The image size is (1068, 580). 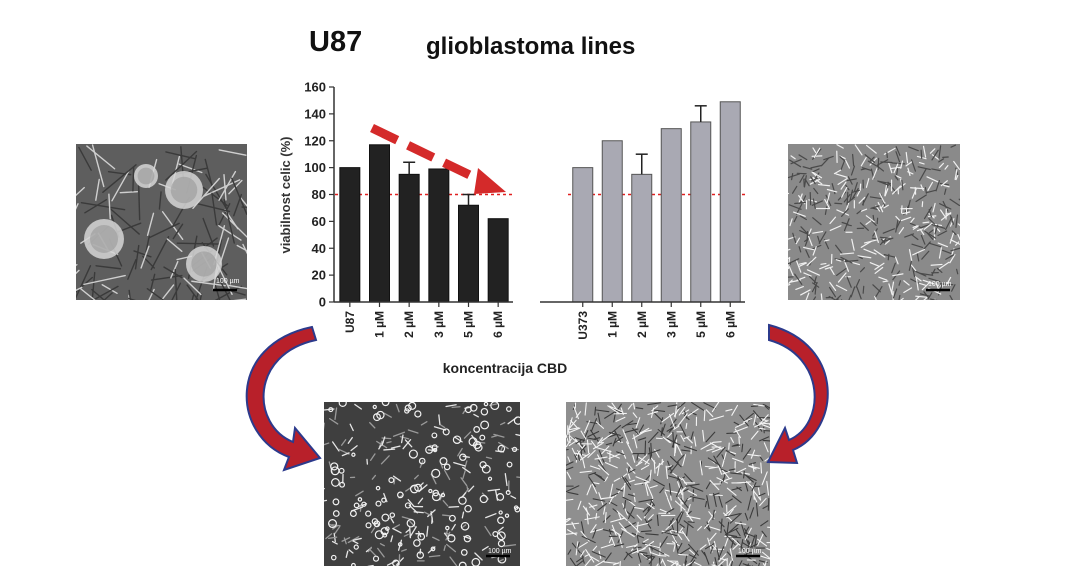 I want to click on y-tick-label: 160, so click(x=315, y=87).